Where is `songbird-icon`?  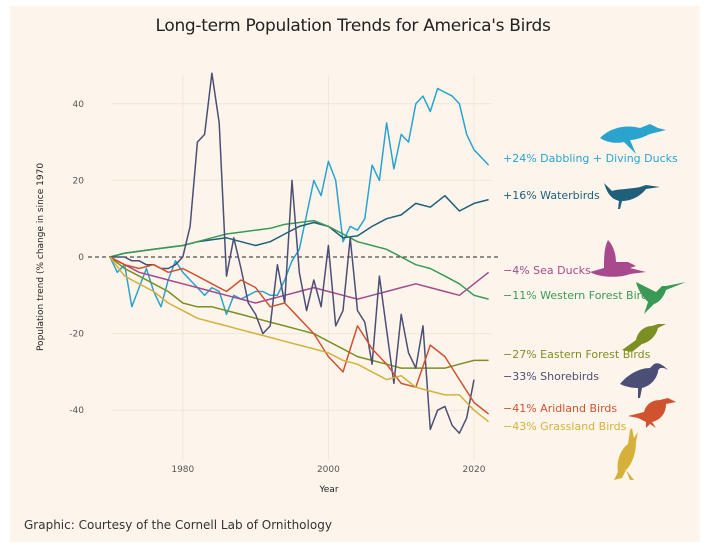 songbird-icon is located at coordinates (644, 338).